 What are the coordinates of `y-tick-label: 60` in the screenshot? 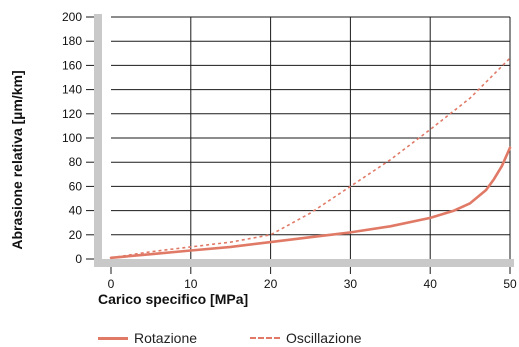 It's located at (76, 186).